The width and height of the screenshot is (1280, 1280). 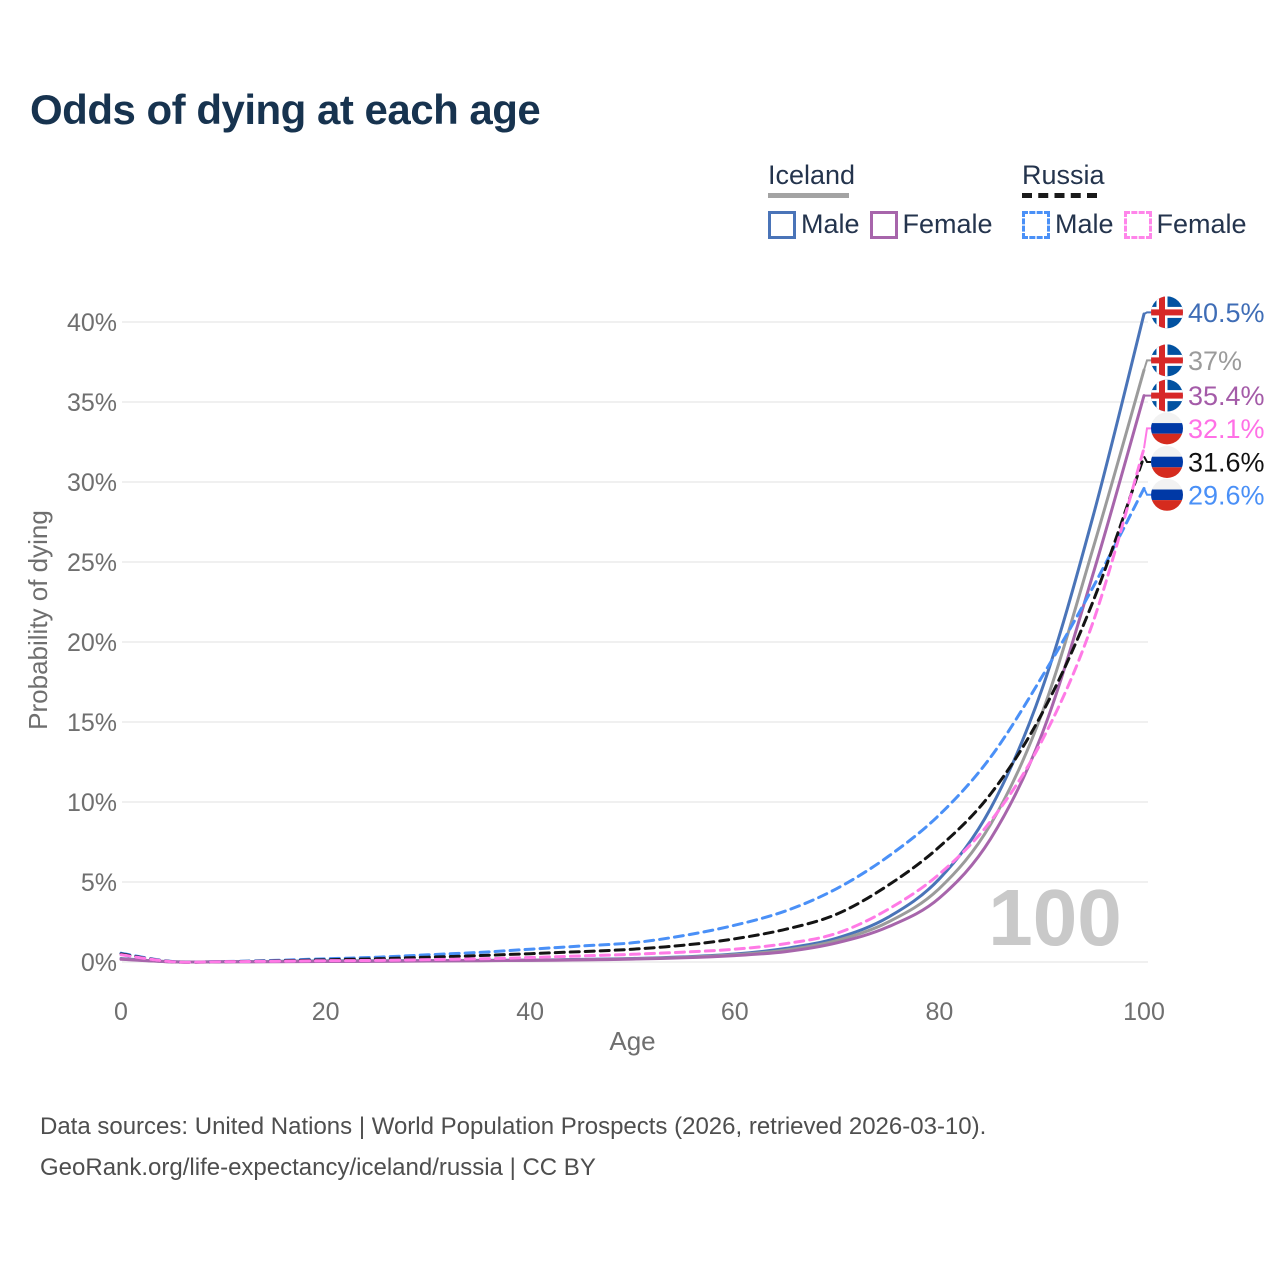 I want to click on legend-item-russia-male: Male, so click(x=1068, y=224).